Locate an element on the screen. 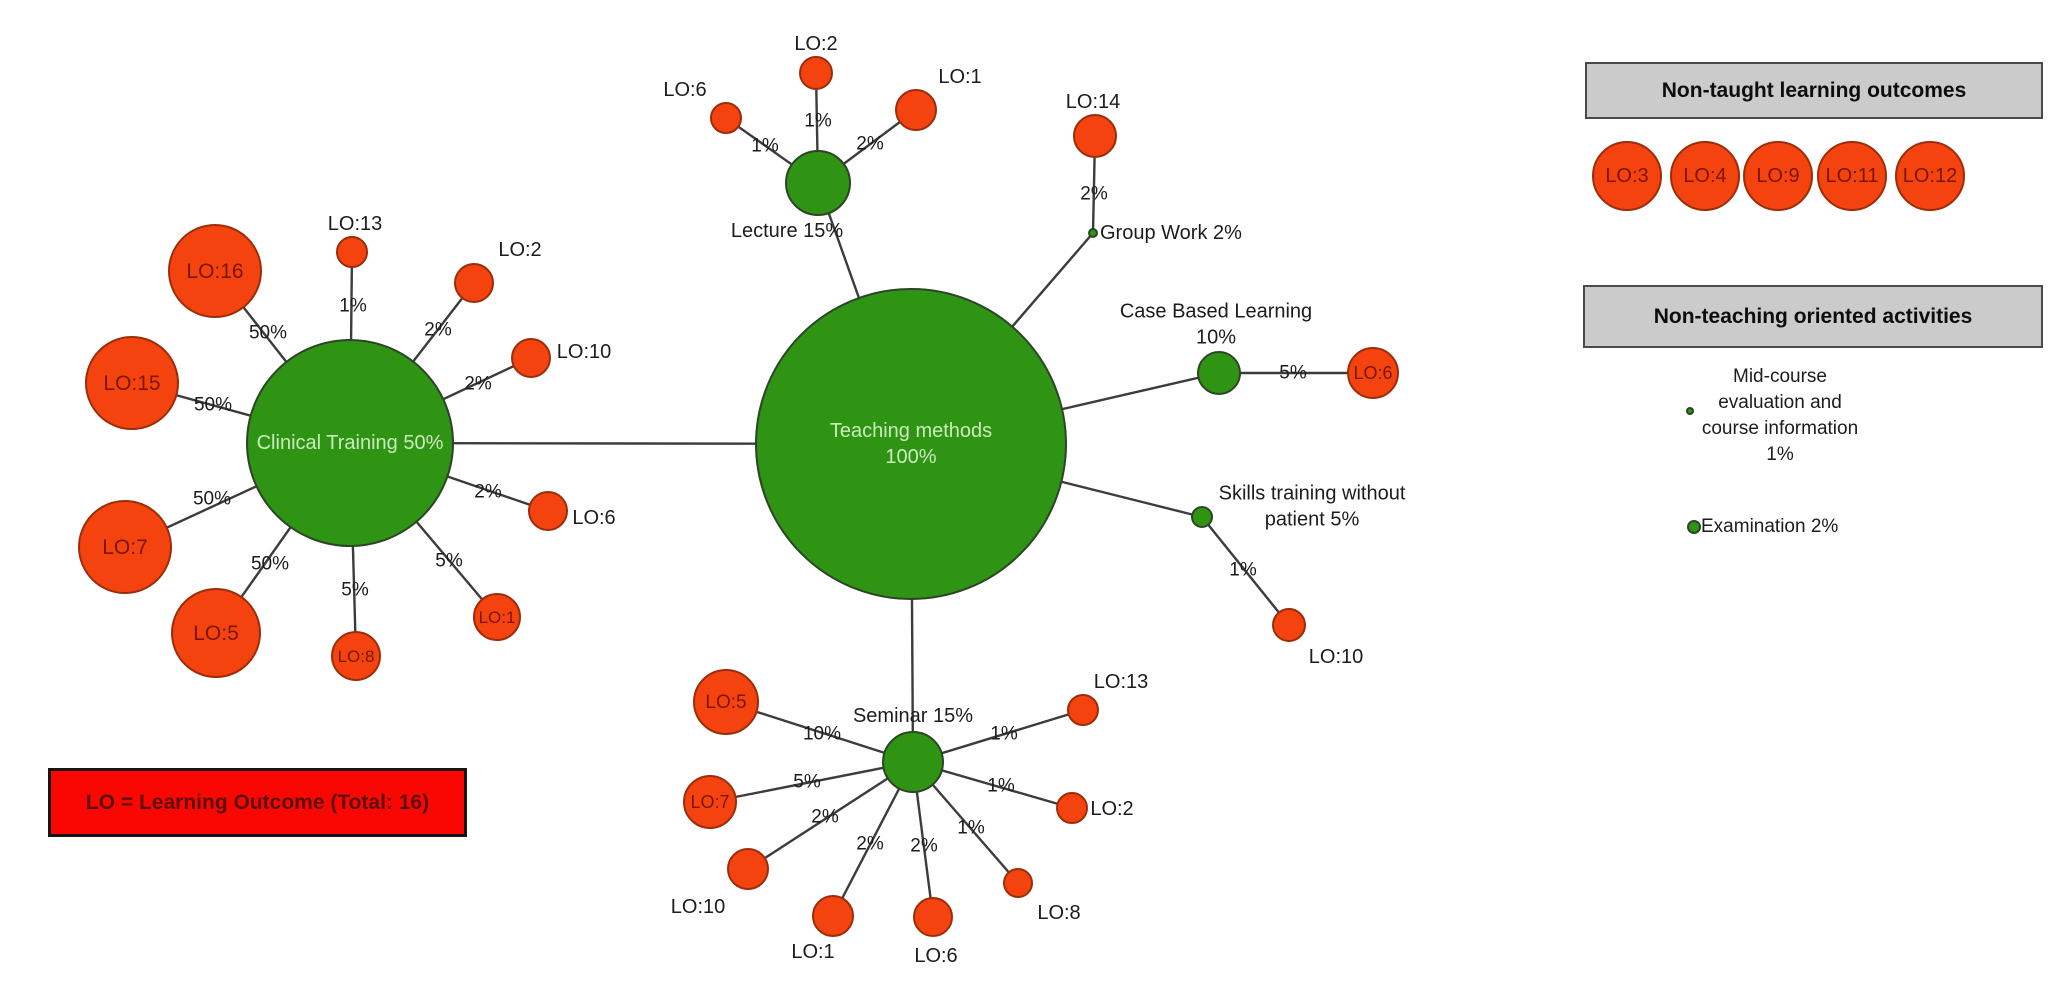 The width and height of the screenshot is (2059, 1001). sat-clinical-lo10-label: LO:10 is located at coordinates (584, 351).